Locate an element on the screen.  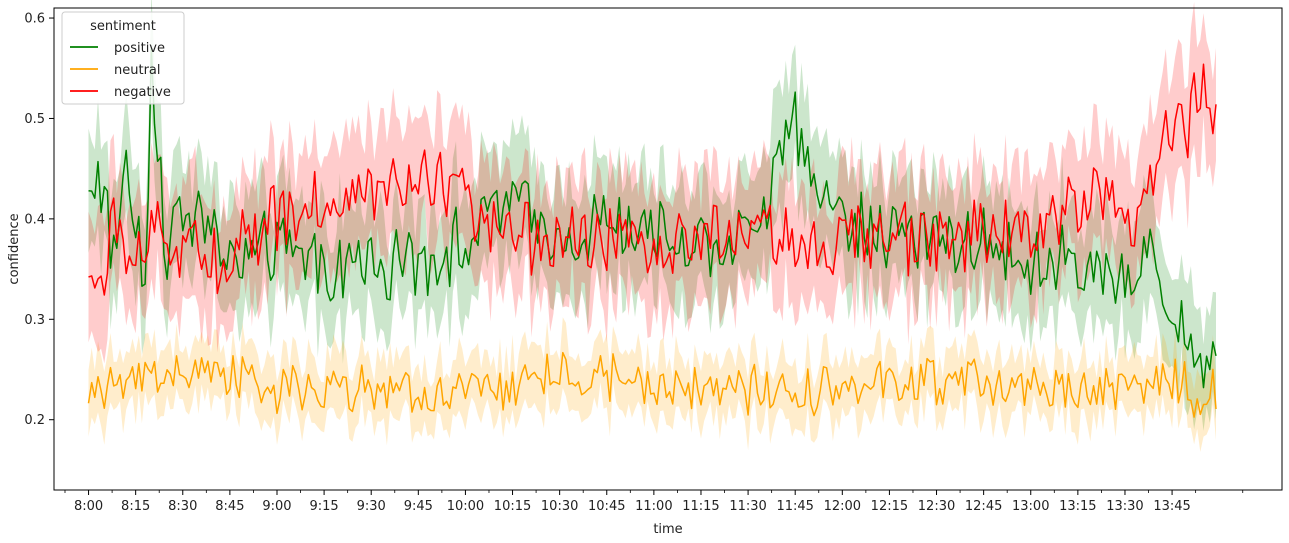
y-axis-label: confidence is located at coordinates (14, 248).